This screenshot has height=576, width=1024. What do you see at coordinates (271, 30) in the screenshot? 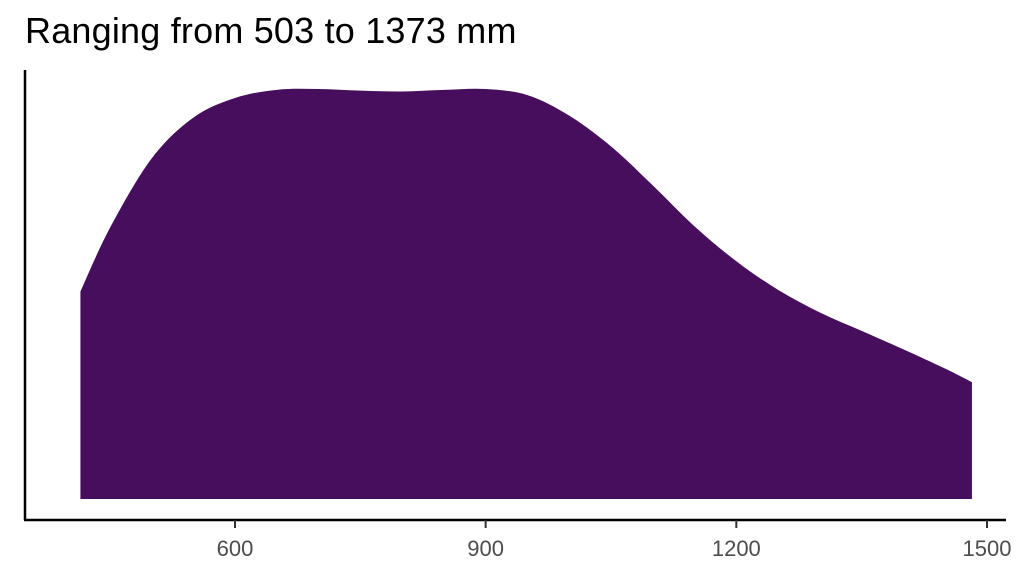
I see `chart-title: Ranging from 503 to 1373 mm` at bounding box center [271, 30].